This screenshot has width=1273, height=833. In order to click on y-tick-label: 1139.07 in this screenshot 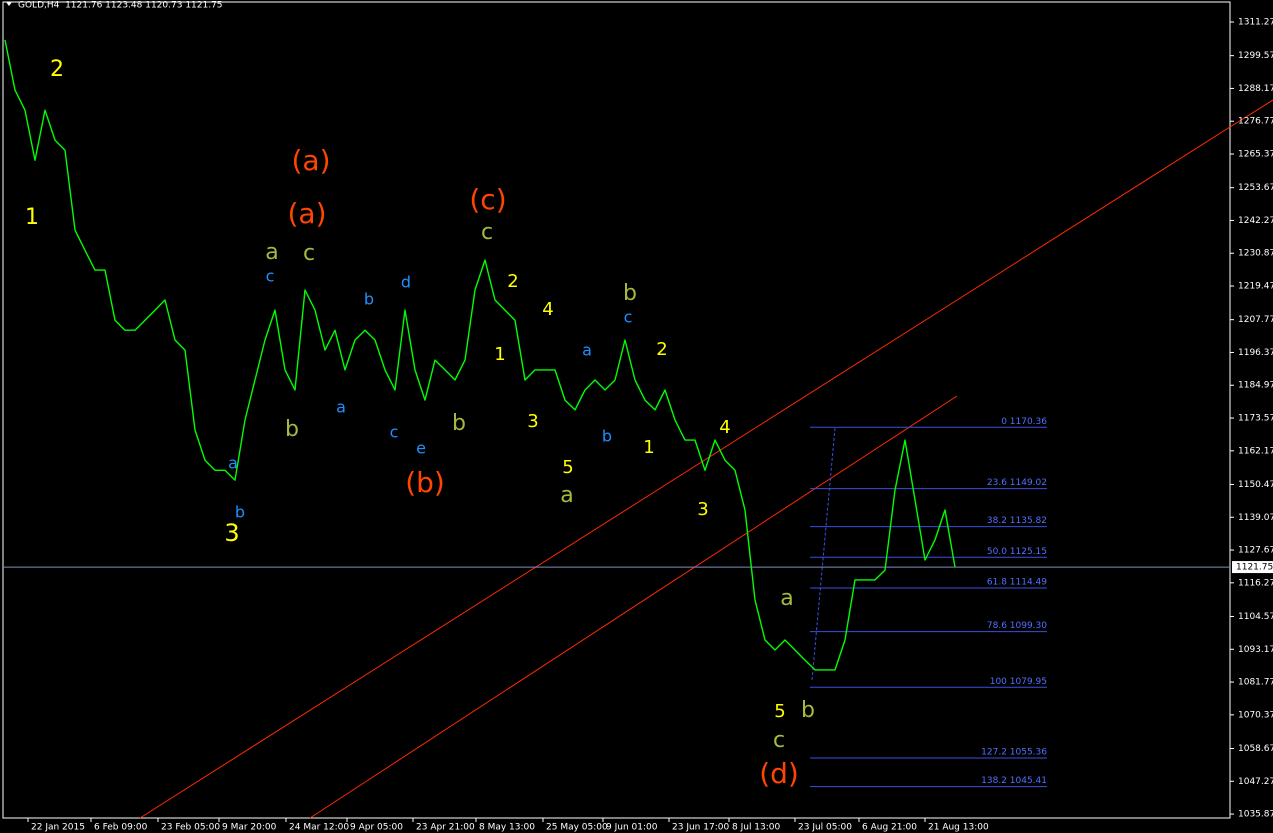, I will do `click(1255, 518)`.